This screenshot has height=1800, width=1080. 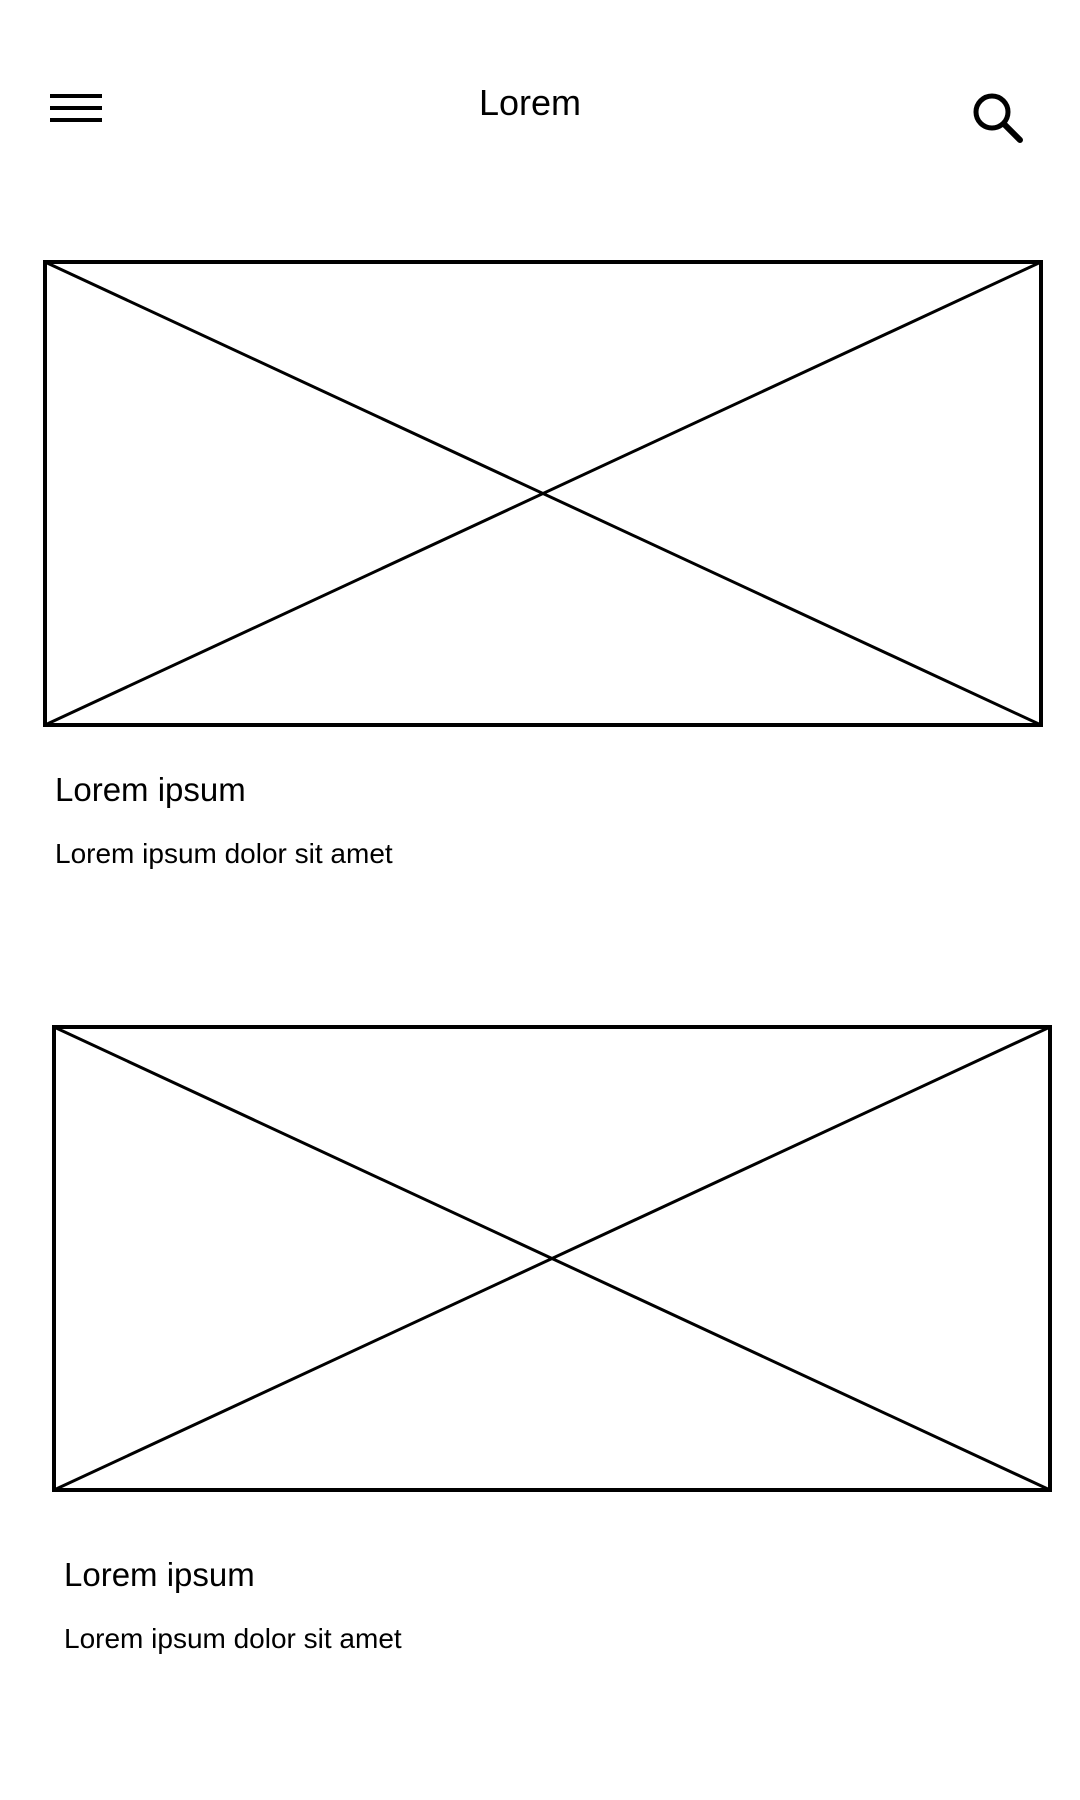 I want to click on top-app-bar: Lorem, so click(x=540, y=100).